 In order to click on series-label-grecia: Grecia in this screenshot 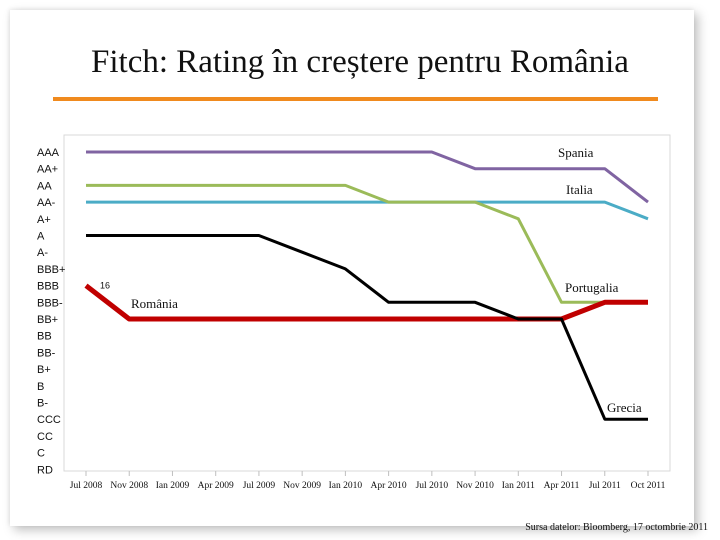, I will do `click(624, 407)`.